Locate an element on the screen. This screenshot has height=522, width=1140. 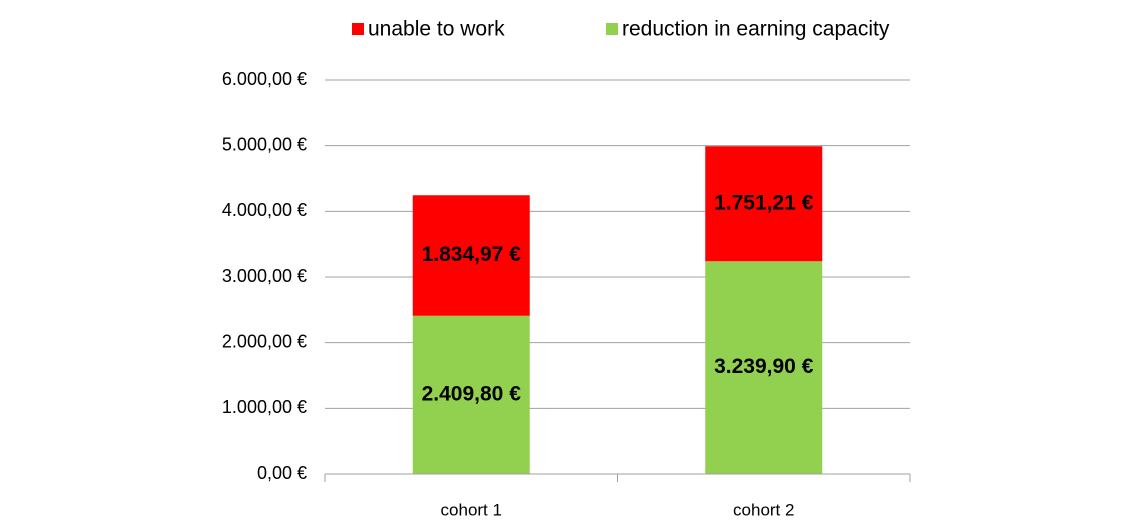
y-tick-label: 5.000,00 € is located at coordinates (264, 144).